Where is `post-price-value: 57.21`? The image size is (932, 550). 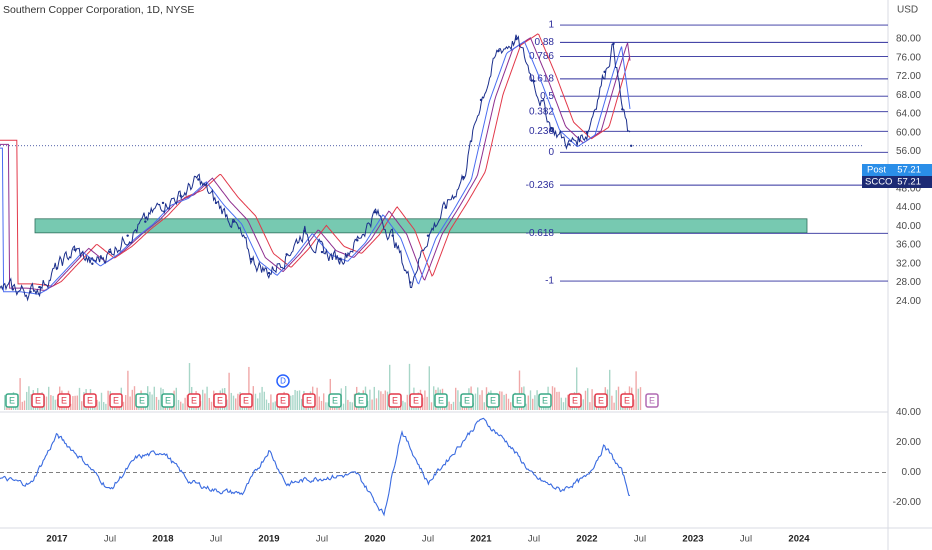
post-price-value: 57.21 is located at coordinates (909, 170).